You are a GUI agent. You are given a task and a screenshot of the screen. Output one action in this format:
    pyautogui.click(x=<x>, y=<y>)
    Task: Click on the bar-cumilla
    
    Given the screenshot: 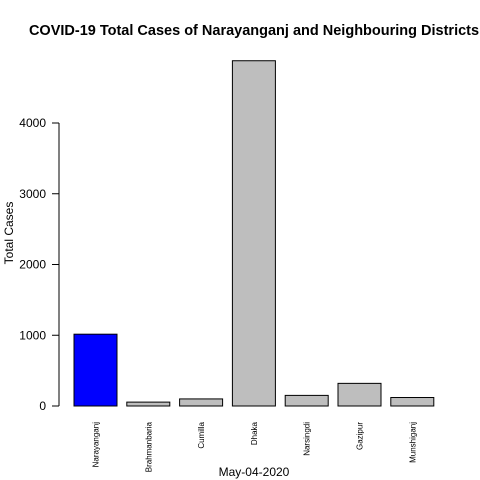 What is the action you would take?
    pyautogui.click(x=201, y=402)
    